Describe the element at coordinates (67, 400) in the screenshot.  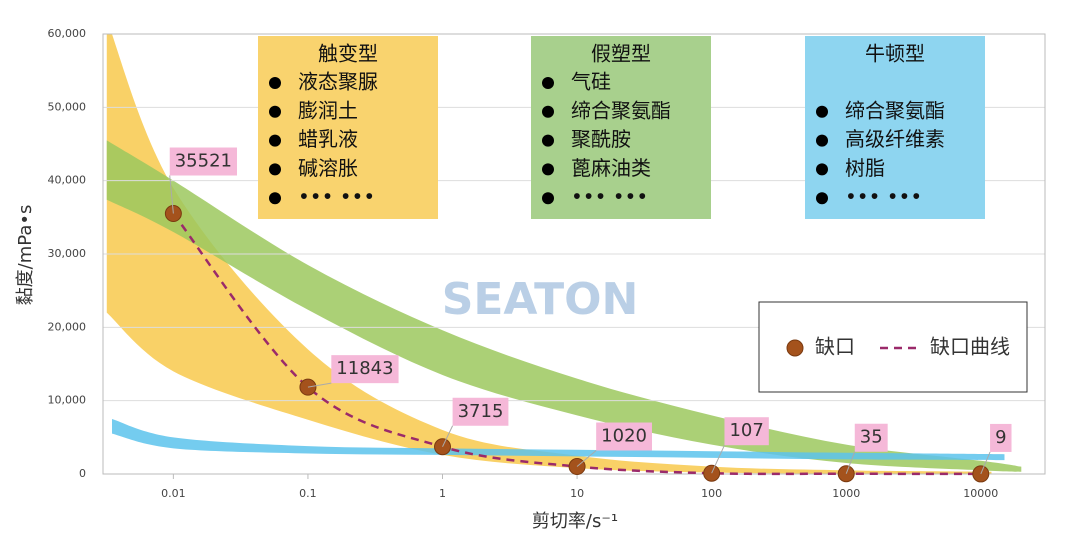
I see `y-tick-label: 10,000` at that location.